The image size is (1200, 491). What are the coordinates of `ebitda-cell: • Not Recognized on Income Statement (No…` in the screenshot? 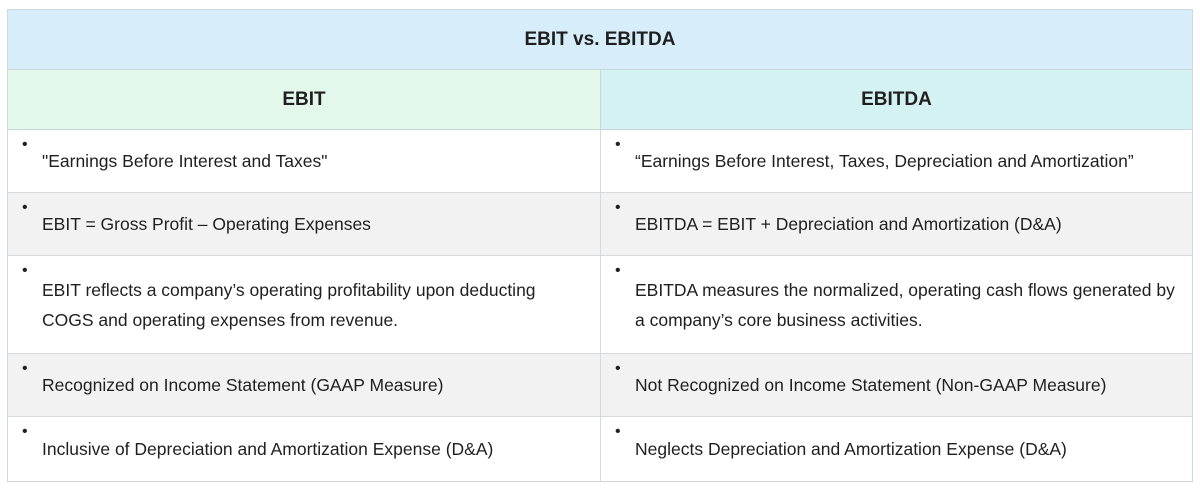 It's located at (896, 385).